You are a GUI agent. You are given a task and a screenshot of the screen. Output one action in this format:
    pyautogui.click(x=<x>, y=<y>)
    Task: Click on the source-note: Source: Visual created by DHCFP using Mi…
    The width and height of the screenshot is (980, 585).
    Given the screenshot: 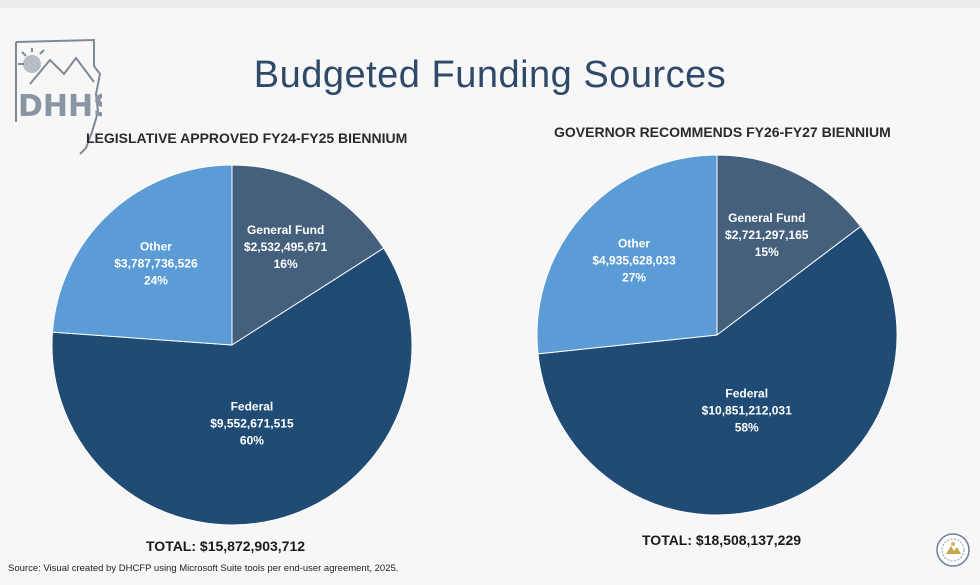 What is the action you would take?
    pyautogui.click(x=203, y=568)
    